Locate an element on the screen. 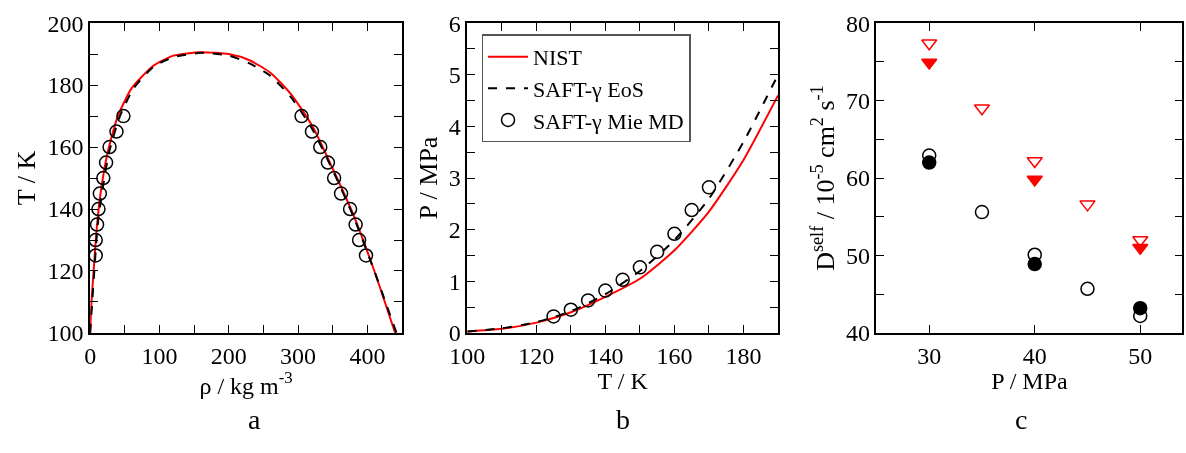  y-axis-title: P / MPa is located at coordinates (428, 178).